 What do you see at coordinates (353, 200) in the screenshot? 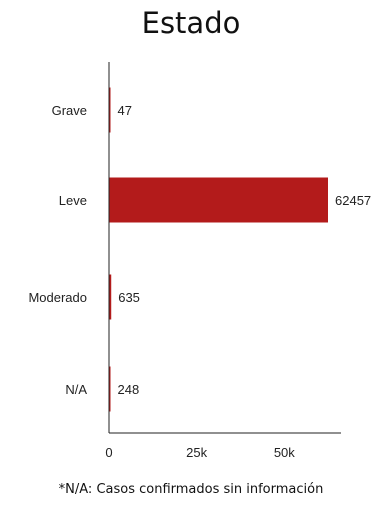
I see `value-label: 62457` at bounding box center [353, 200].